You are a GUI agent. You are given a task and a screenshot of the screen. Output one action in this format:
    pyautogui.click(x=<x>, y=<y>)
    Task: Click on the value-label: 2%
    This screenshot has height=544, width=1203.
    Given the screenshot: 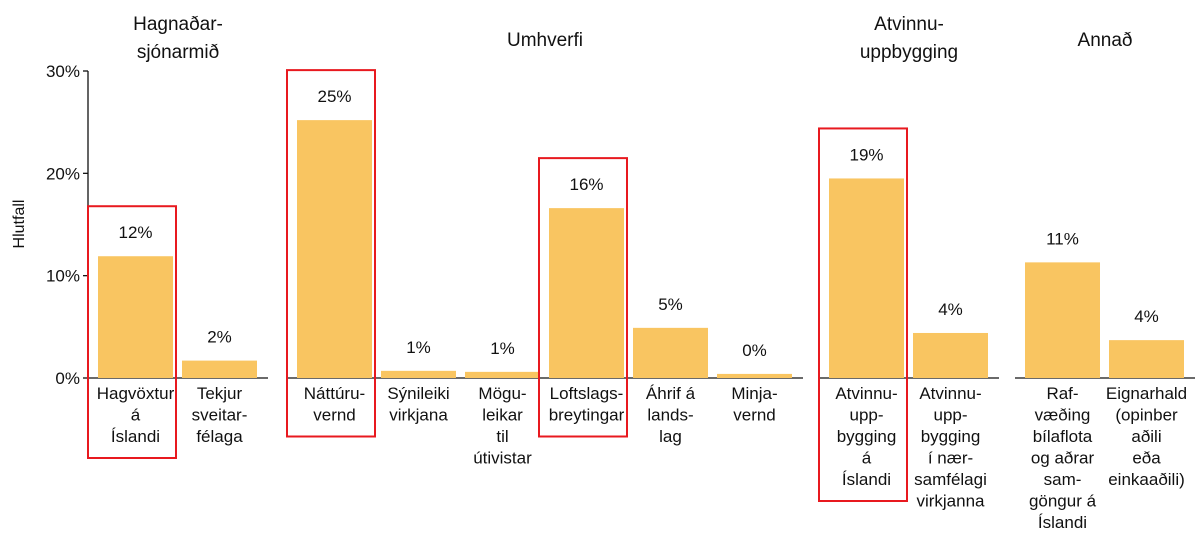 What is the action you would take?
    pyautogui.click(x=219, y=337)
    